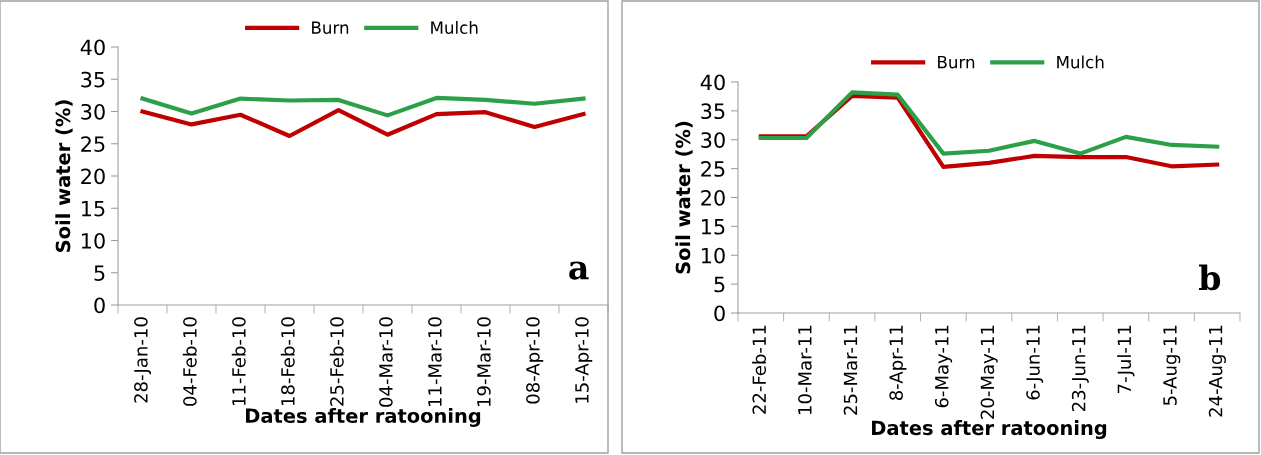 The width and height of the screenshot is (1261, 455). What do you see at coordinates (336, 361) in the screenshot?
I see `x-tick-label: 25-Feb-10` at bounding box center [336, 361].